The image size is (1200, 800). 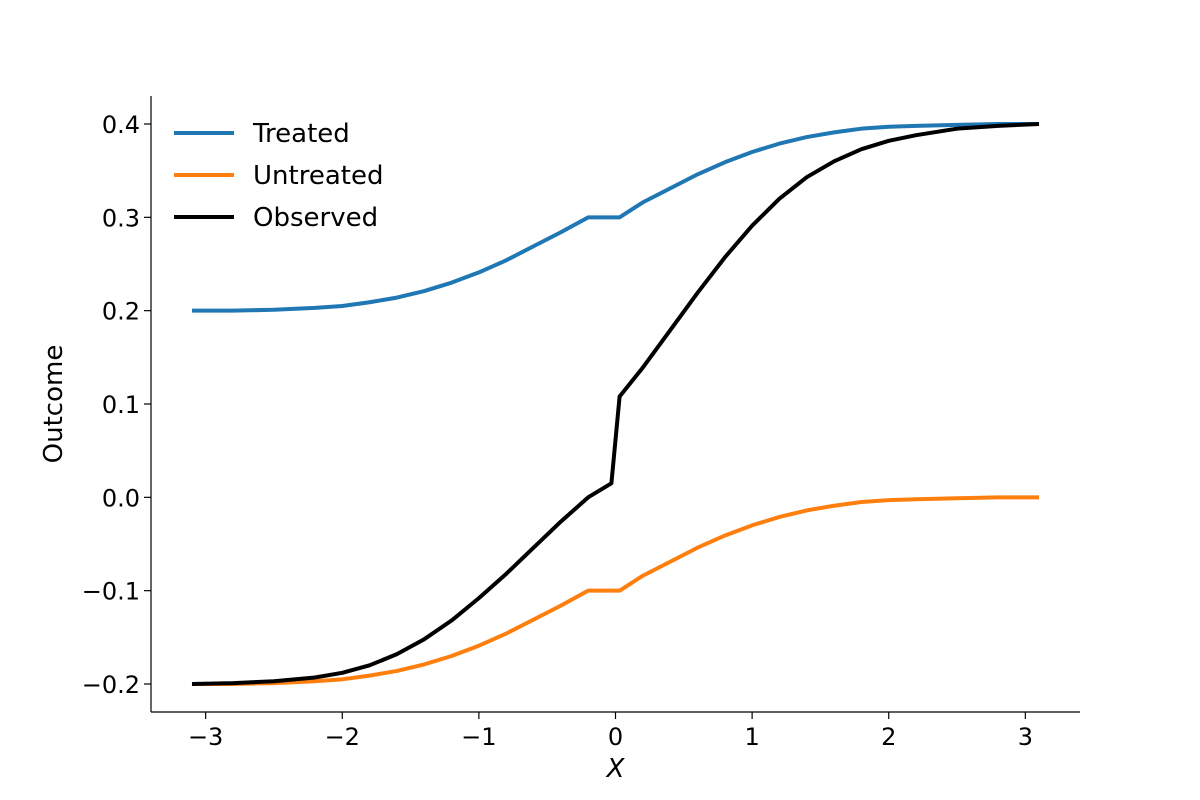 I want to click on x-ticks: −3 −2 −1 0 1 2 3, so click(x=610, y=731).